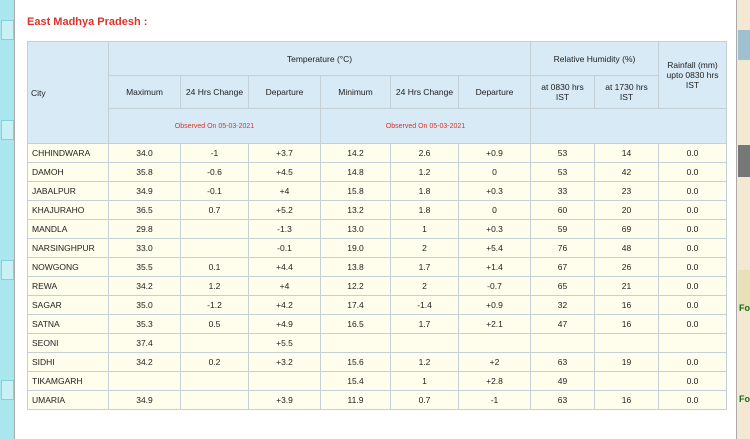 Image resolution: width=750 pixels, height=439 pixels. Describe the element at coordinates (284, 362) in the screenshot. I see `value-cell: +3.2` at that location.